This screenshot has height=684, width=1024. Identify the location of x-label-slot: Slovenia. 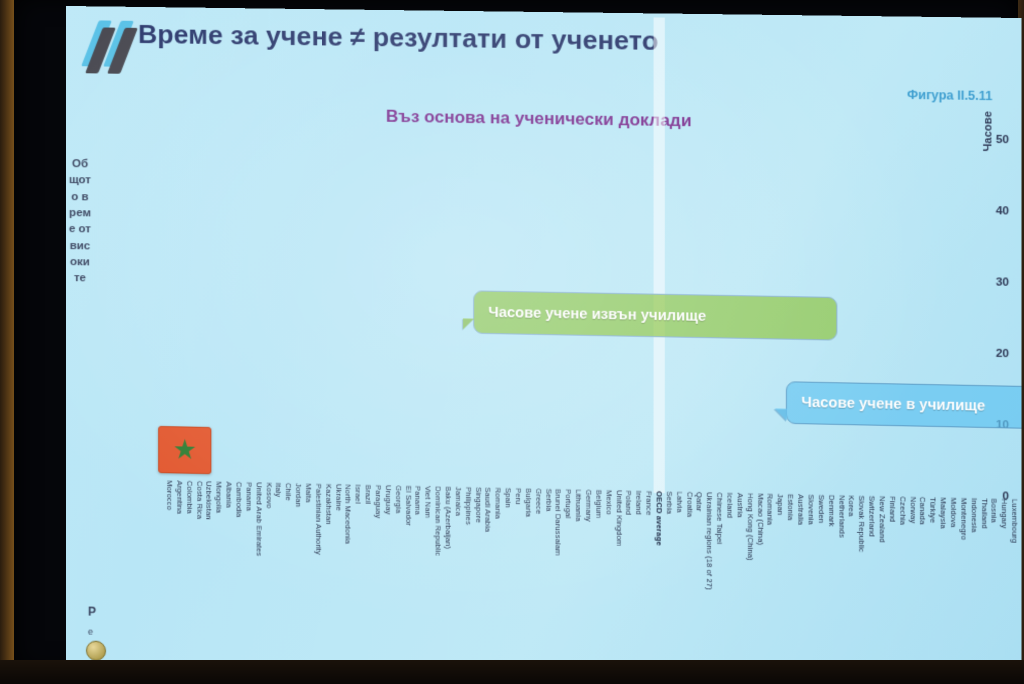
(810, 578).